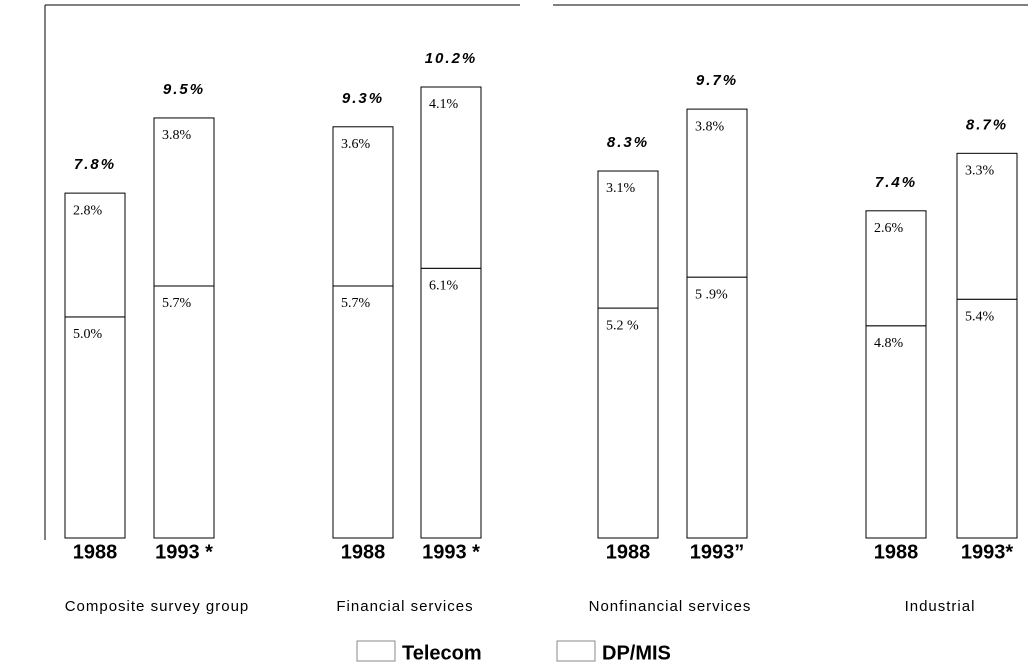 The width and height of the screenshot is (1028, 668). Describe the element at coordinates (980, 316) in the screenshot. I see `segment-label: 5.4%` at that location.